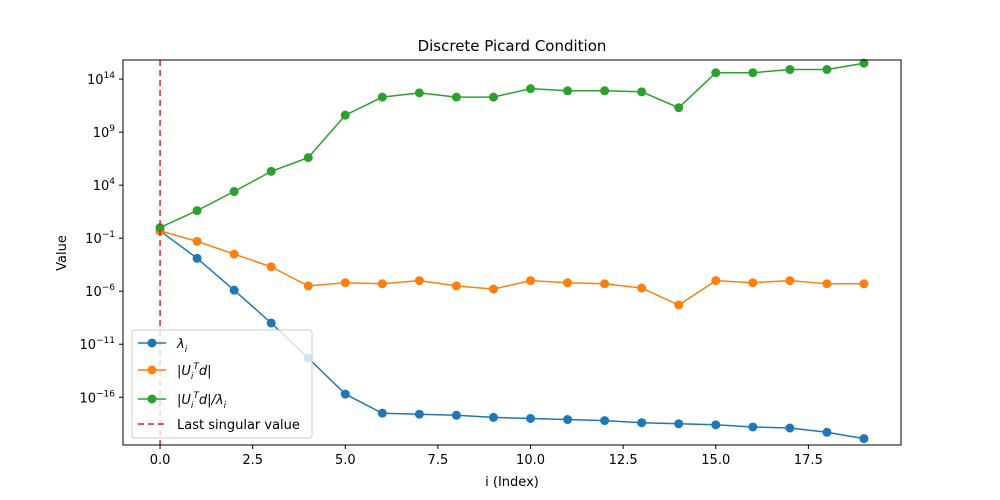 This screenshot has width=1000, height=500. I want to click on chart-title: Discrete Picard Condition, so click(512, 46).